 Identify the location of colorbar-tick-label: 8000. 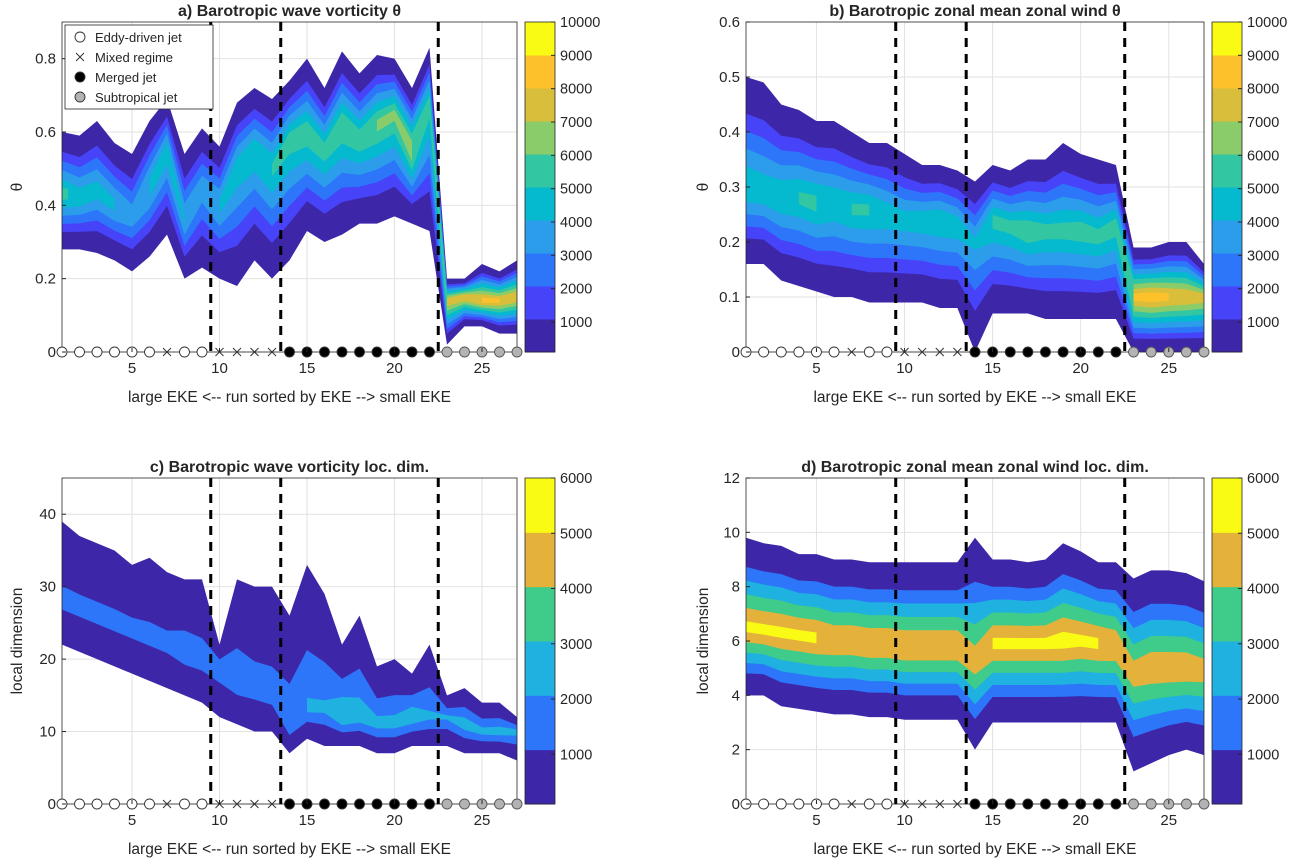
(1263, 90).